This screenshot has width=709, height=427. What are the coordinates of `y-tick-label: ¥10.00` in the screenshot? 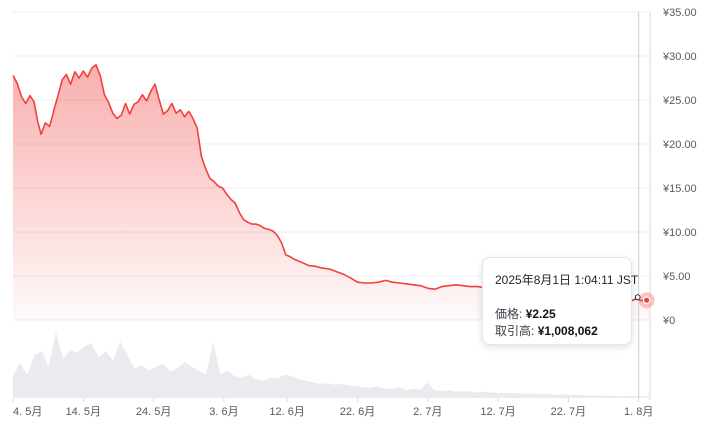 It's located at (679, 233).